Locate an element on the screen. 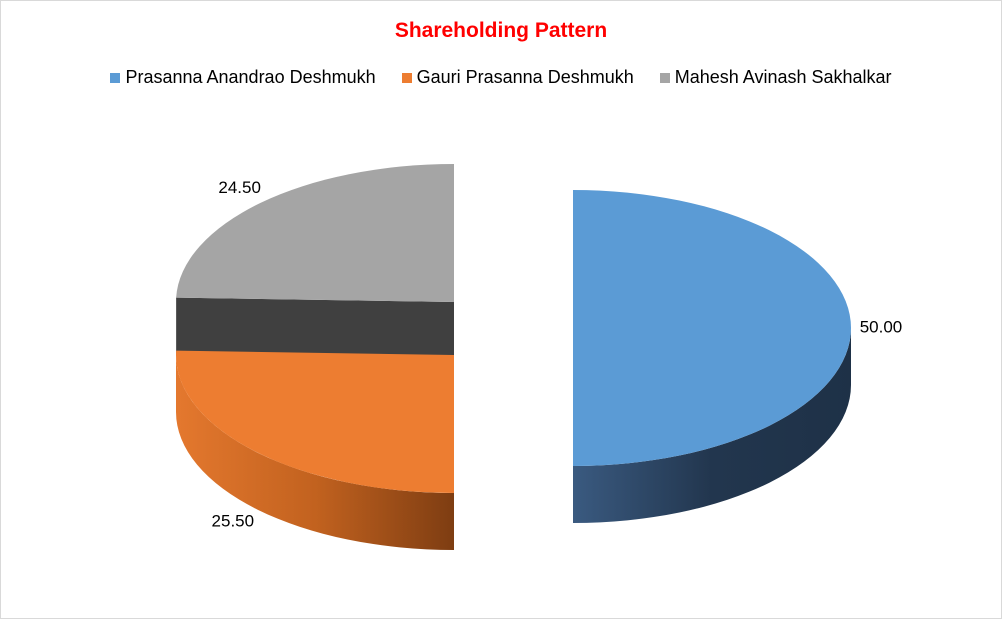  chart-title: Shareholding Pattern is located at coordinates (501, 30).